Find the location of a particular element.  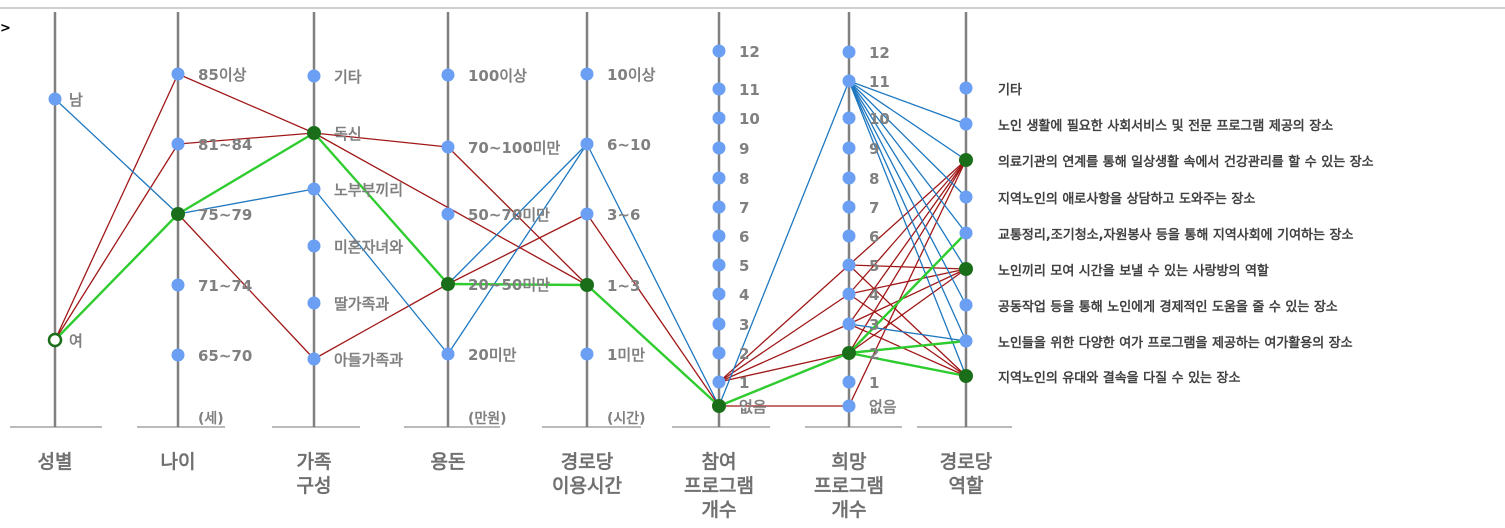

tick-label-want: 12 is located at coordinates (879, 53).